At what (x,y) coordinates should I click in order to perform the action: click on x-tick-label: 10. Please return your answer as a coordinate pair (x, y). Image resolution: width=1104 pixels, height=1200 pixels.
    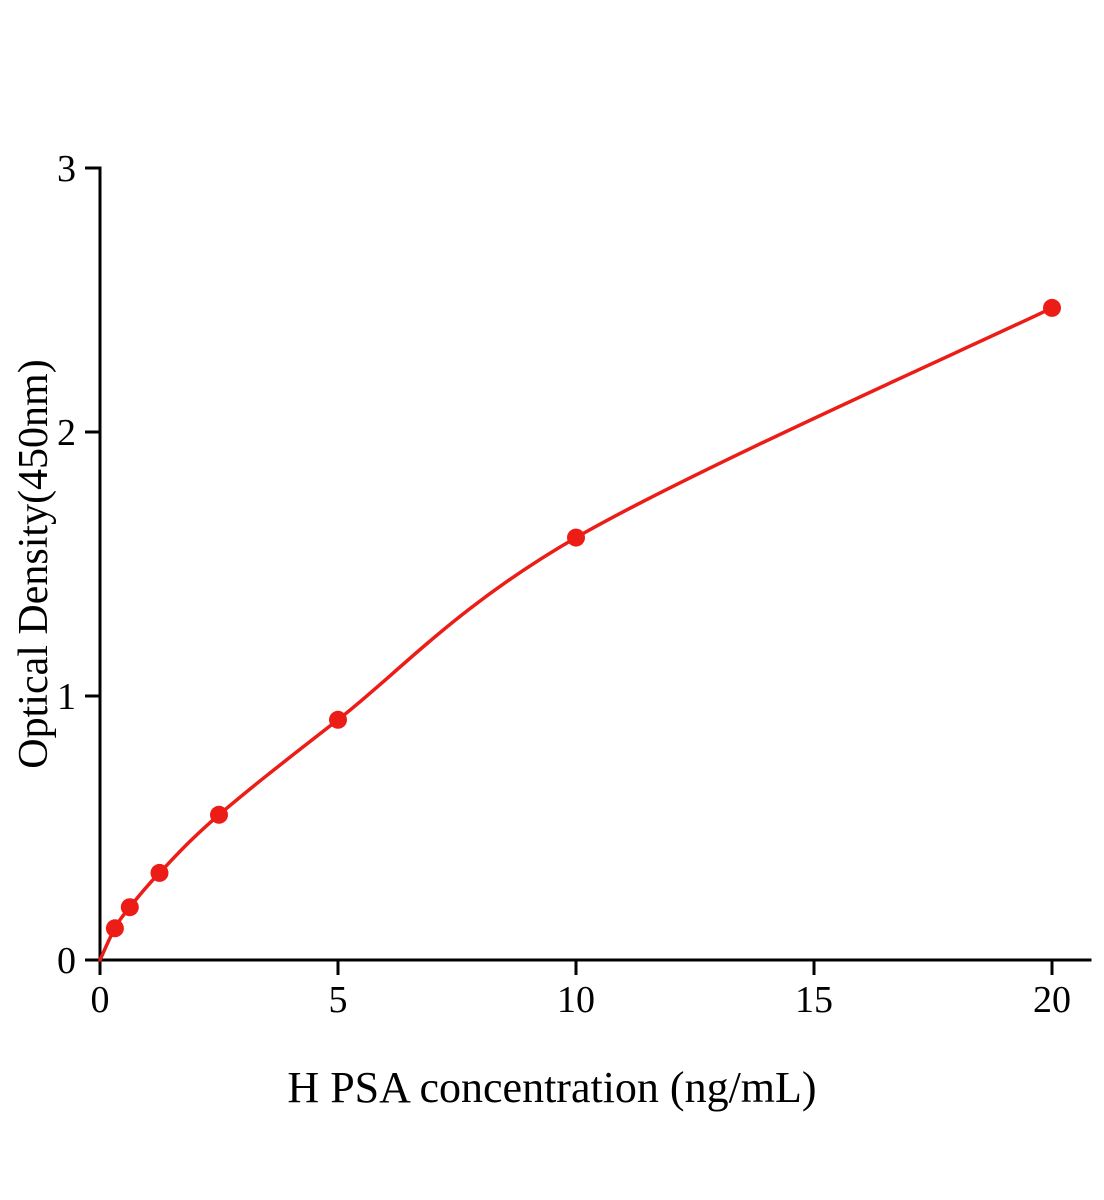
    Looking at the image, I should click on (576, 1000).